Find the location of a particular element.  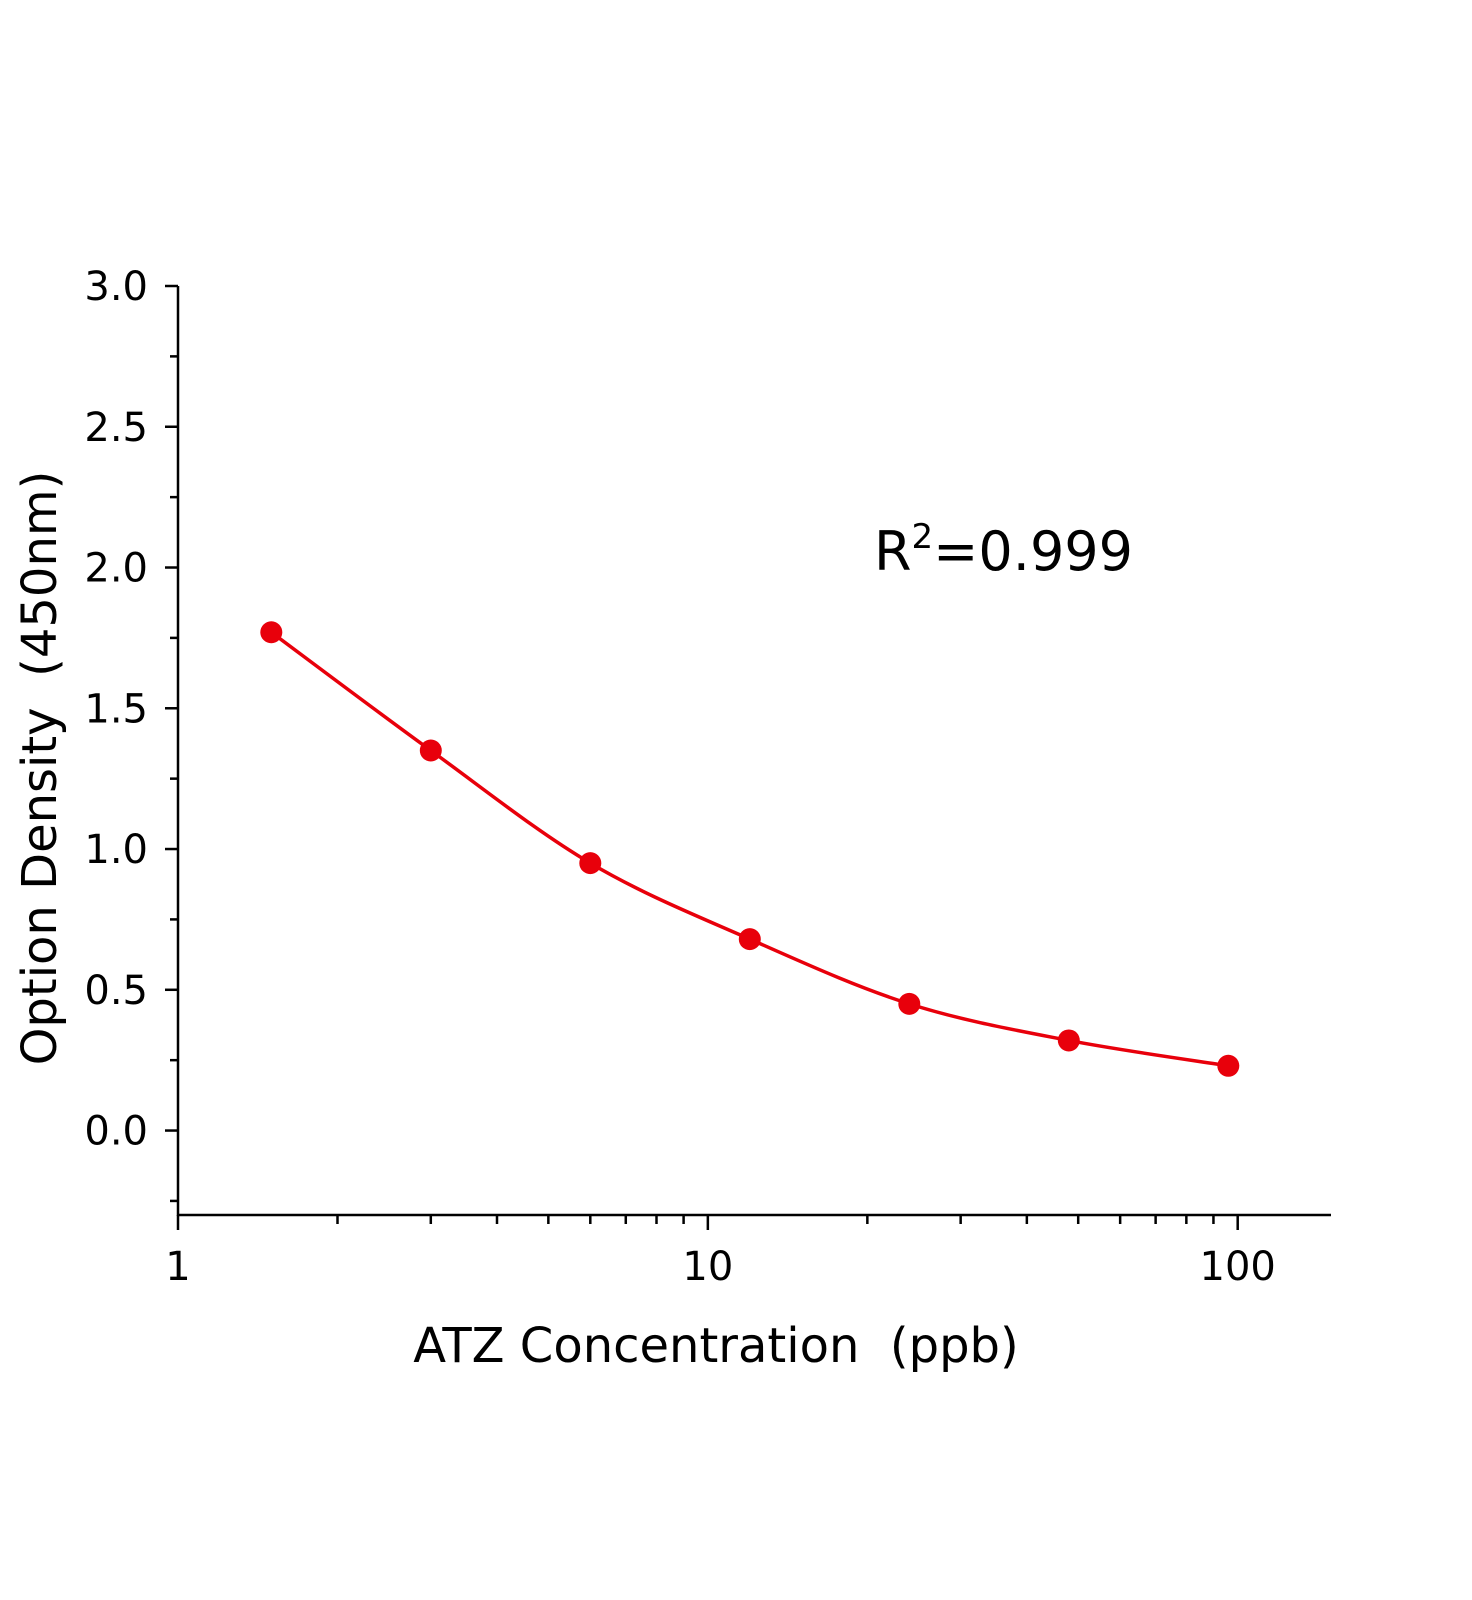

y-tick-label: 1.0 is located at coordinates (116, 850).